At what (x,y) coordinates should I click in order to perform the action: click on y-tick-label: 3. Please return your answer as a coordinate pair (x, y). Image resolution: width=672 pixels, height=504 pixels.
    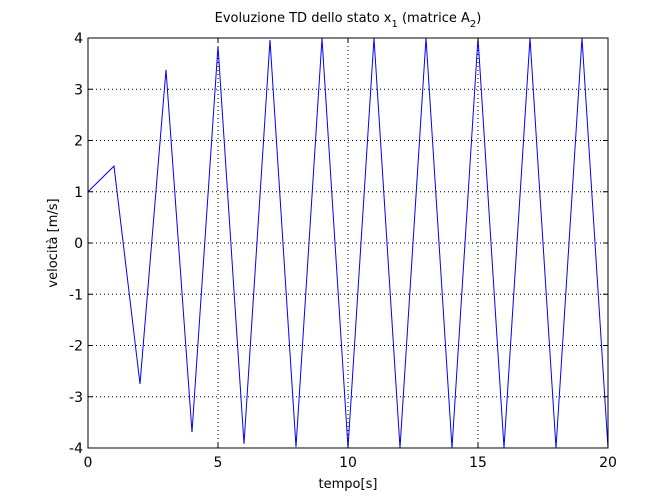
    Looking at the image, I should click on (78, 90).